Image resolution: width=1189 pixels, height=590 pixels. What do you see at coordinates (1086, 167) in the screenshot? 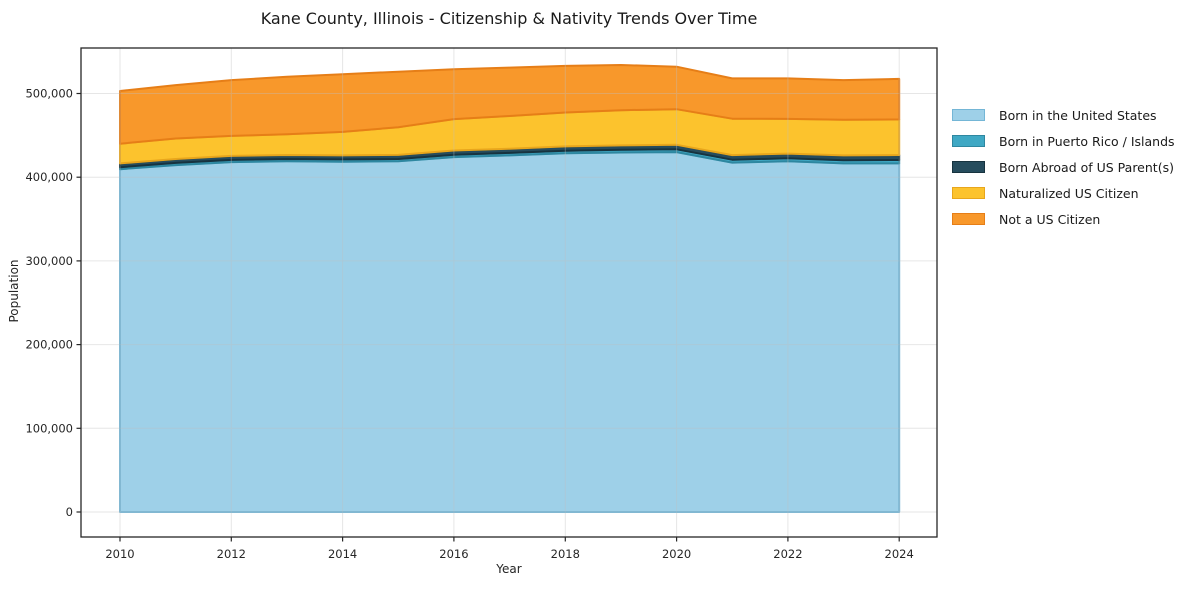
I see `legend-label: Born Abroad of US Parent(s)` at bounding box center [1086, 167].